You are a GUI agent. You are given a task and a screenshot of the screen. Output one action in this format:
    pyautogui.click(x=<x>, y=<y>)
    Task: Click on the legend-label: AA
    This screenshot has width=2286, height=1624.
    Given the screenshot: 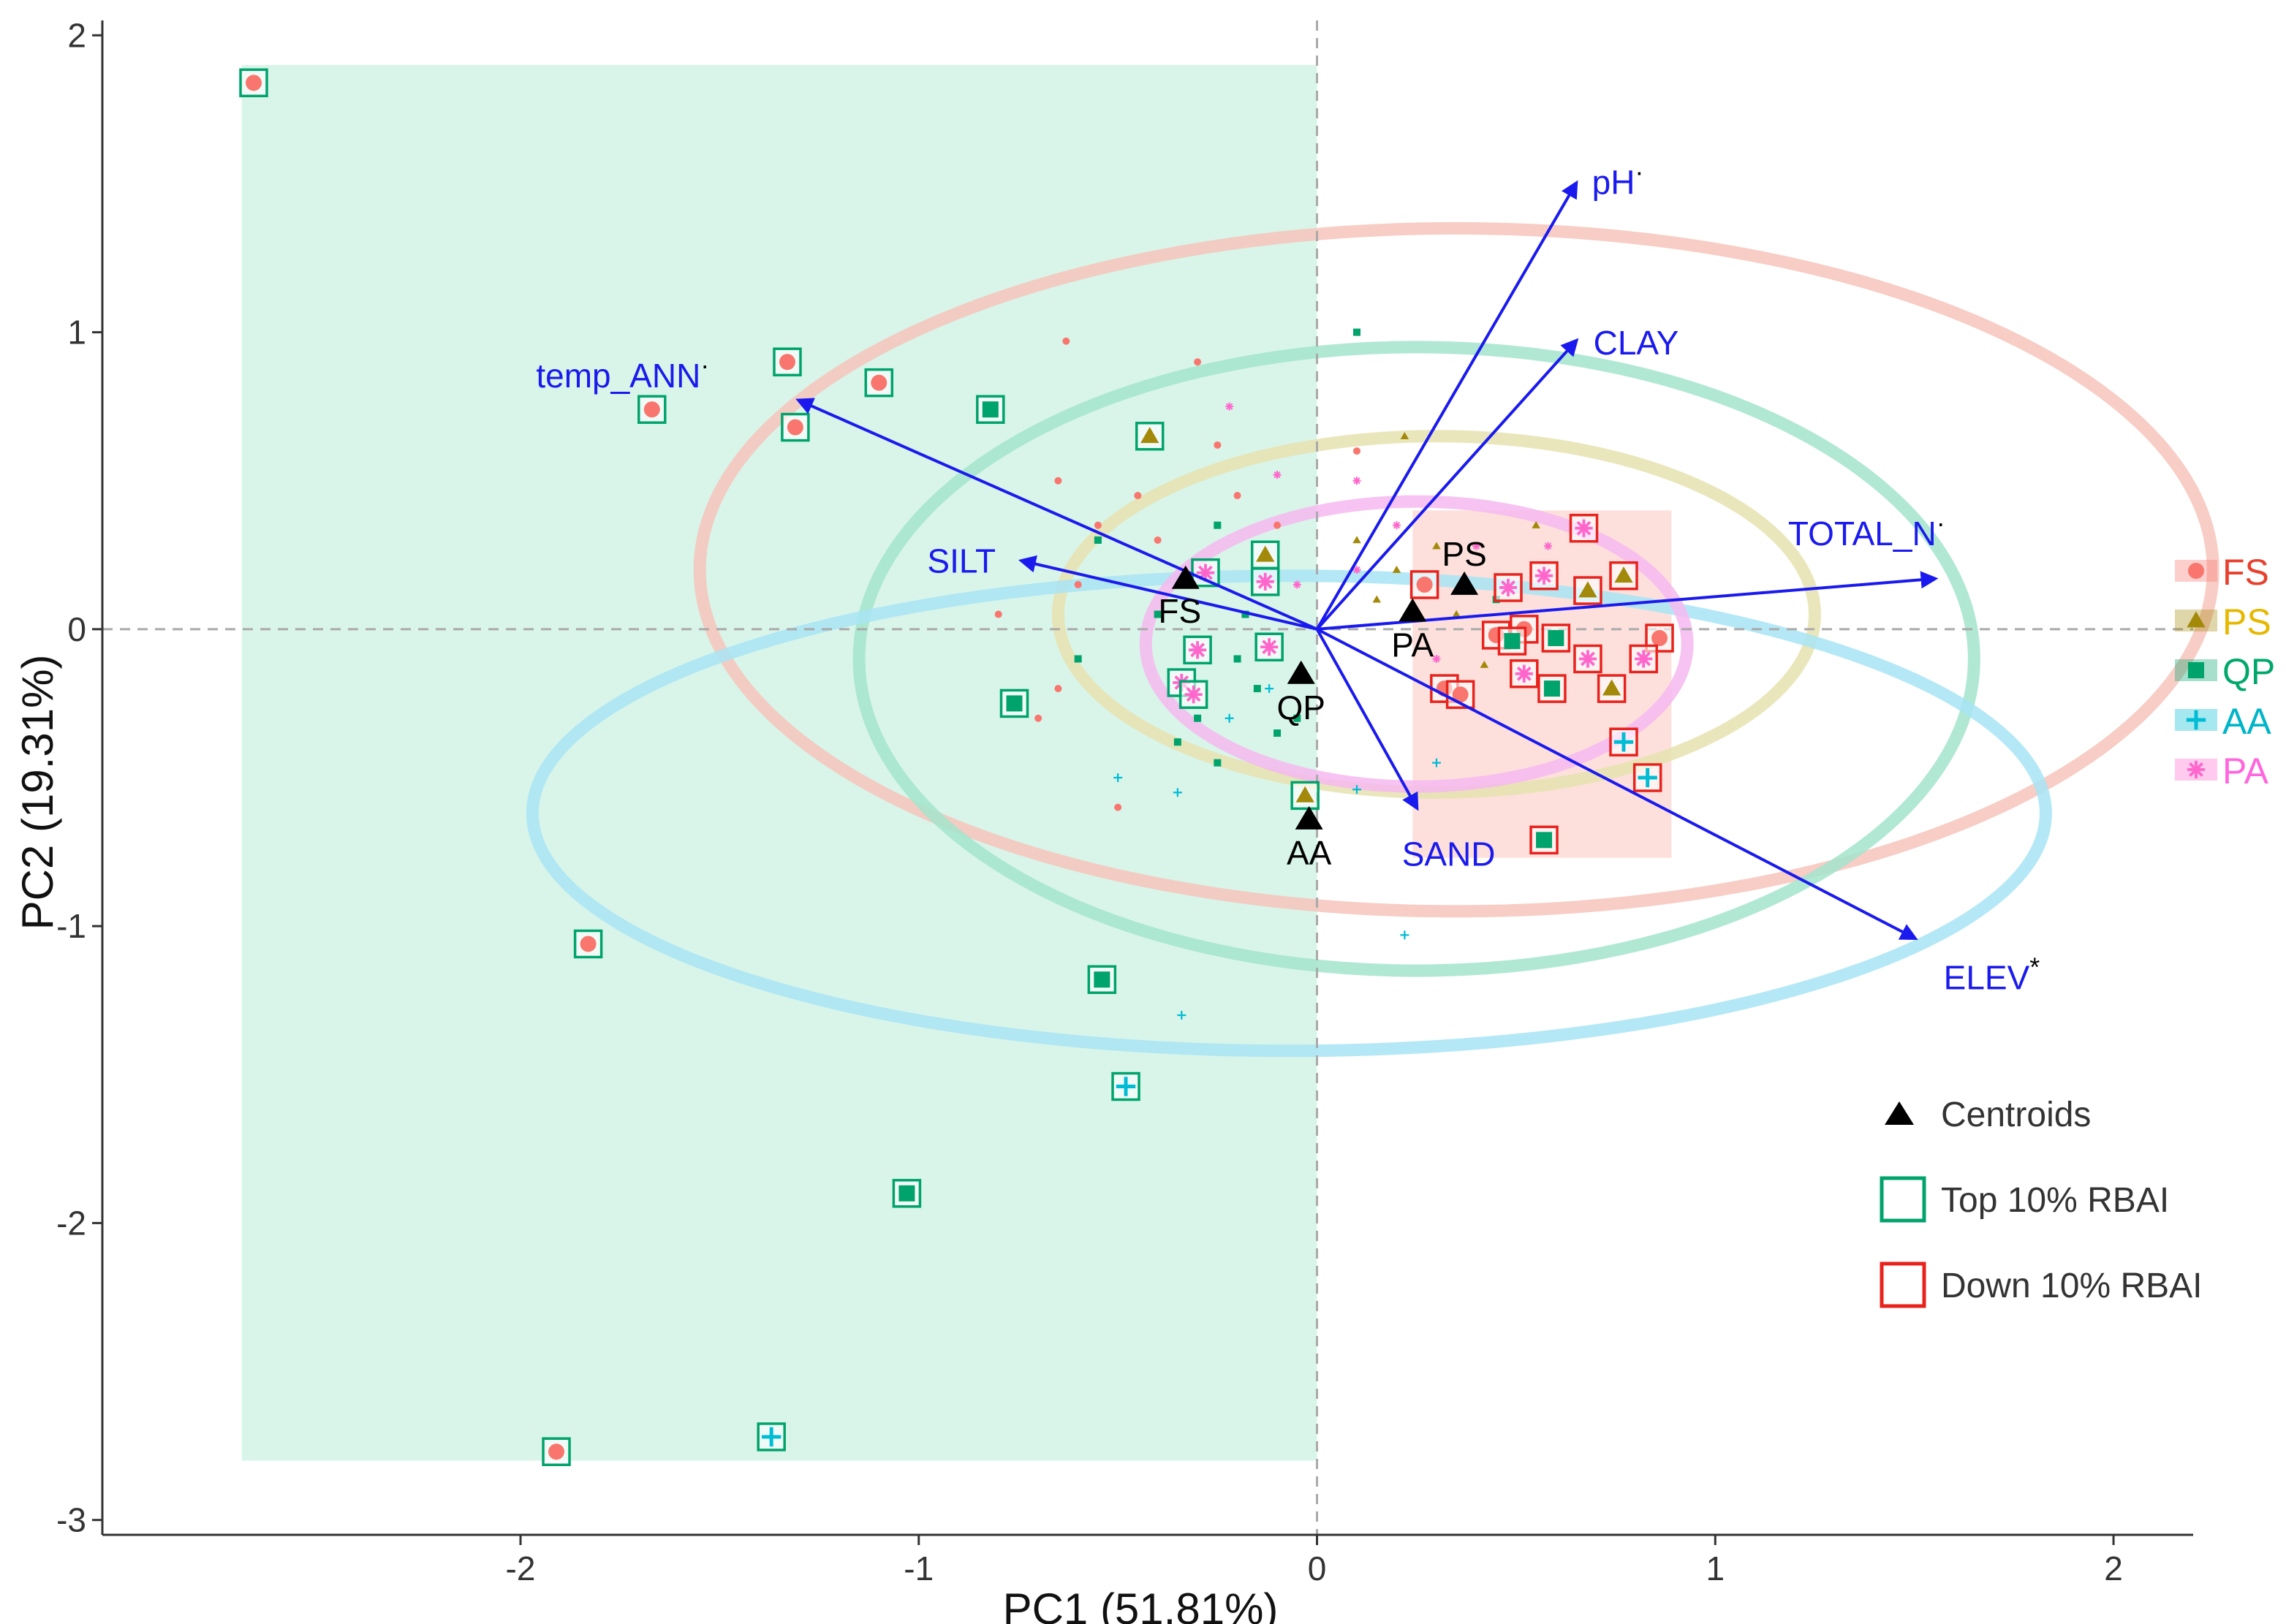 What is the action you would take?
    pyautogui.click(x=2246, y=722)
    